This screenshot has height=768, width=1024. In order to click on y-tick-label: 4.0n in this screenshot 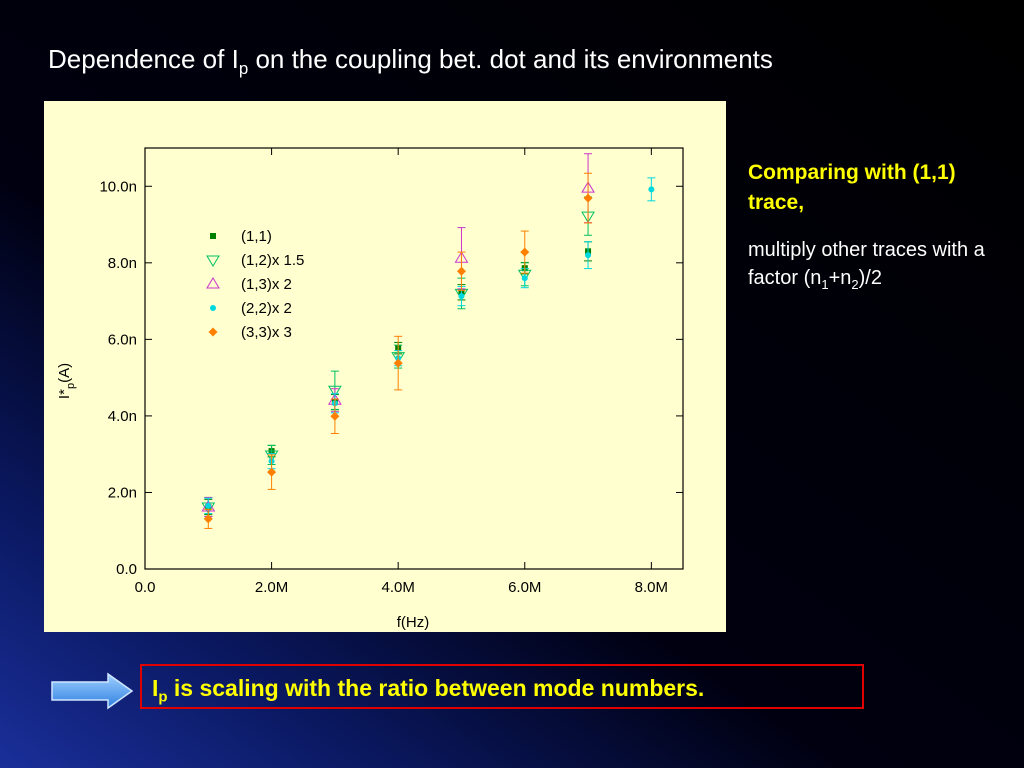, I will do `click(122, 416)`.